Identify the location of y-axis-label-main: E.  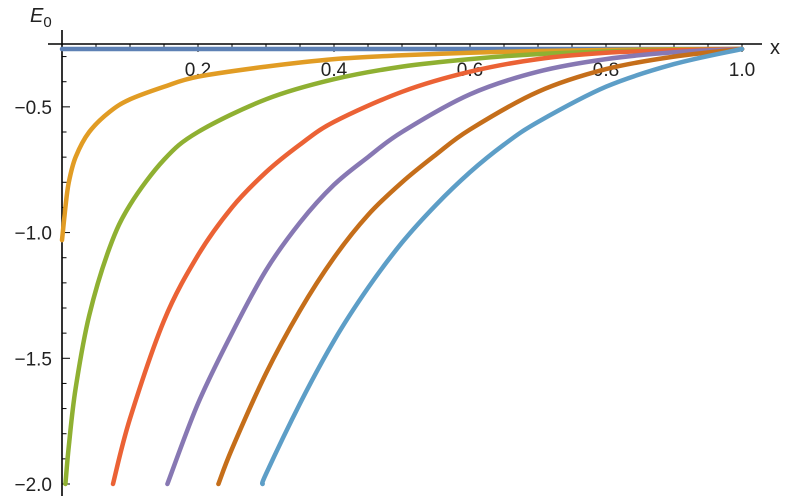
(37, 16).